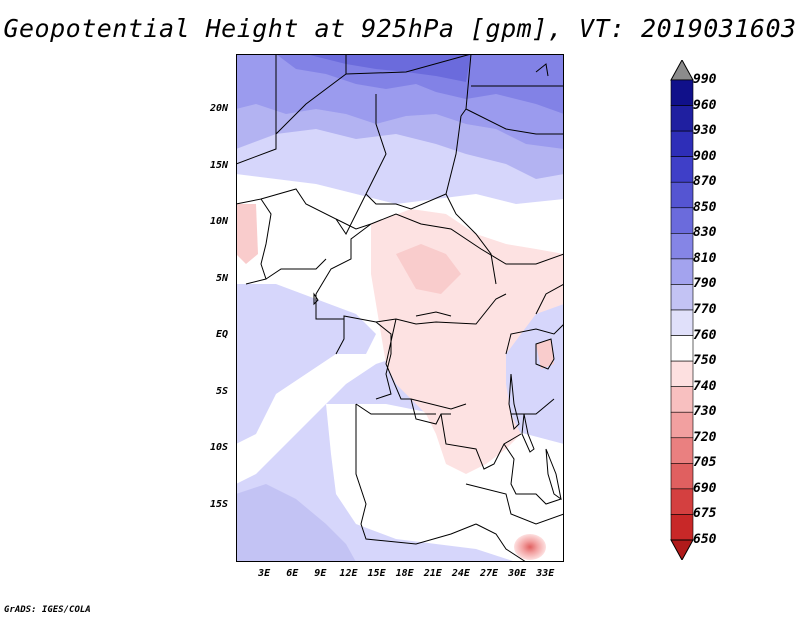 The height and width of the screenshot is (618, 800). I want to click on colorbar, so click(682, 310).